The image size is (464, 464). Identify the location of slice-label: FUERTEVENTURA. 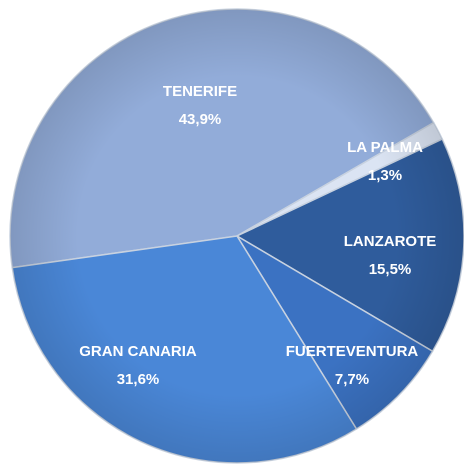
(352, 351).